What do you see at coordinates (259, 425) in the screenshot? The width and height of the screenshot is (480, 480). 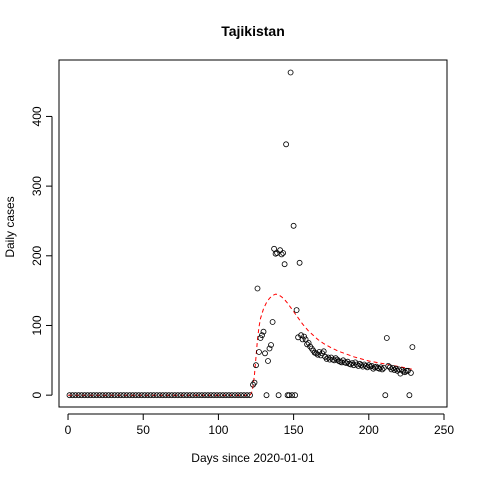 I see `x-axis: 0 50 100 150 200 250` at bounding box center [259, 425].